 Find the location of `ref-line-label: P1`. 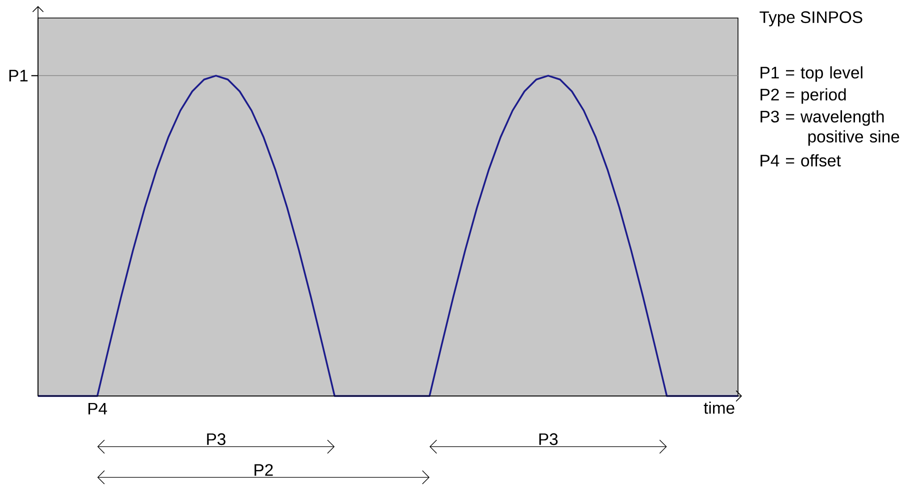

ref-line-label: P1 is located at coordinates (18, 76).